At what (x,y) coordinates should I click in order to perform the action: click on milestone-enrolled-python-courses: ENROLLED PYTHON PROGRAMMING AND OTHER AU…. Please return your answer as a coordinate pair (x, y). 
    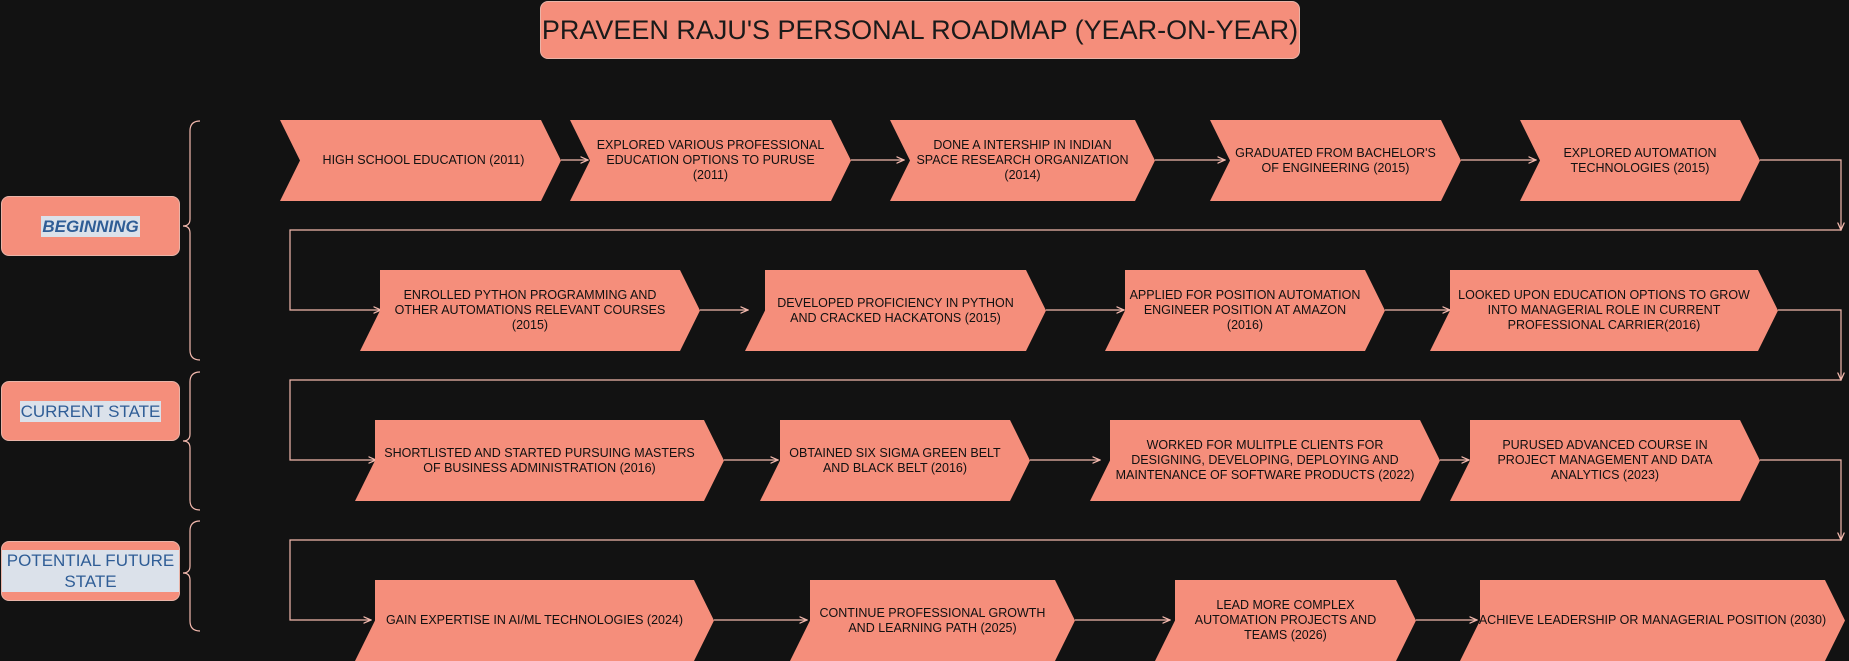
    Looking at the image, I should click on (530, 310).